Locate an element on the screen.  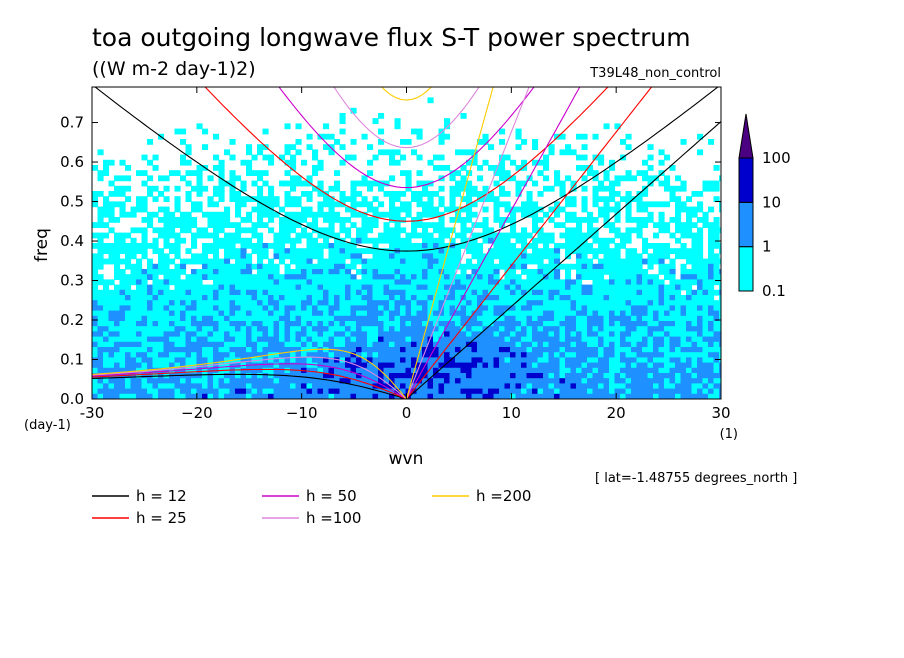
gravity-wave-curve is located at coordinates (406, 138).